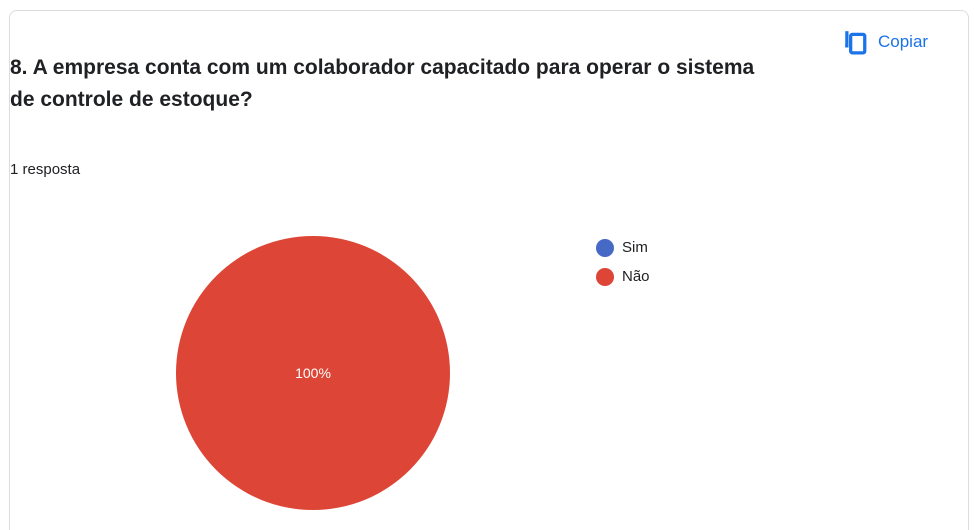  I want to click on legend-label-n-o: Não, so click(636, 276).